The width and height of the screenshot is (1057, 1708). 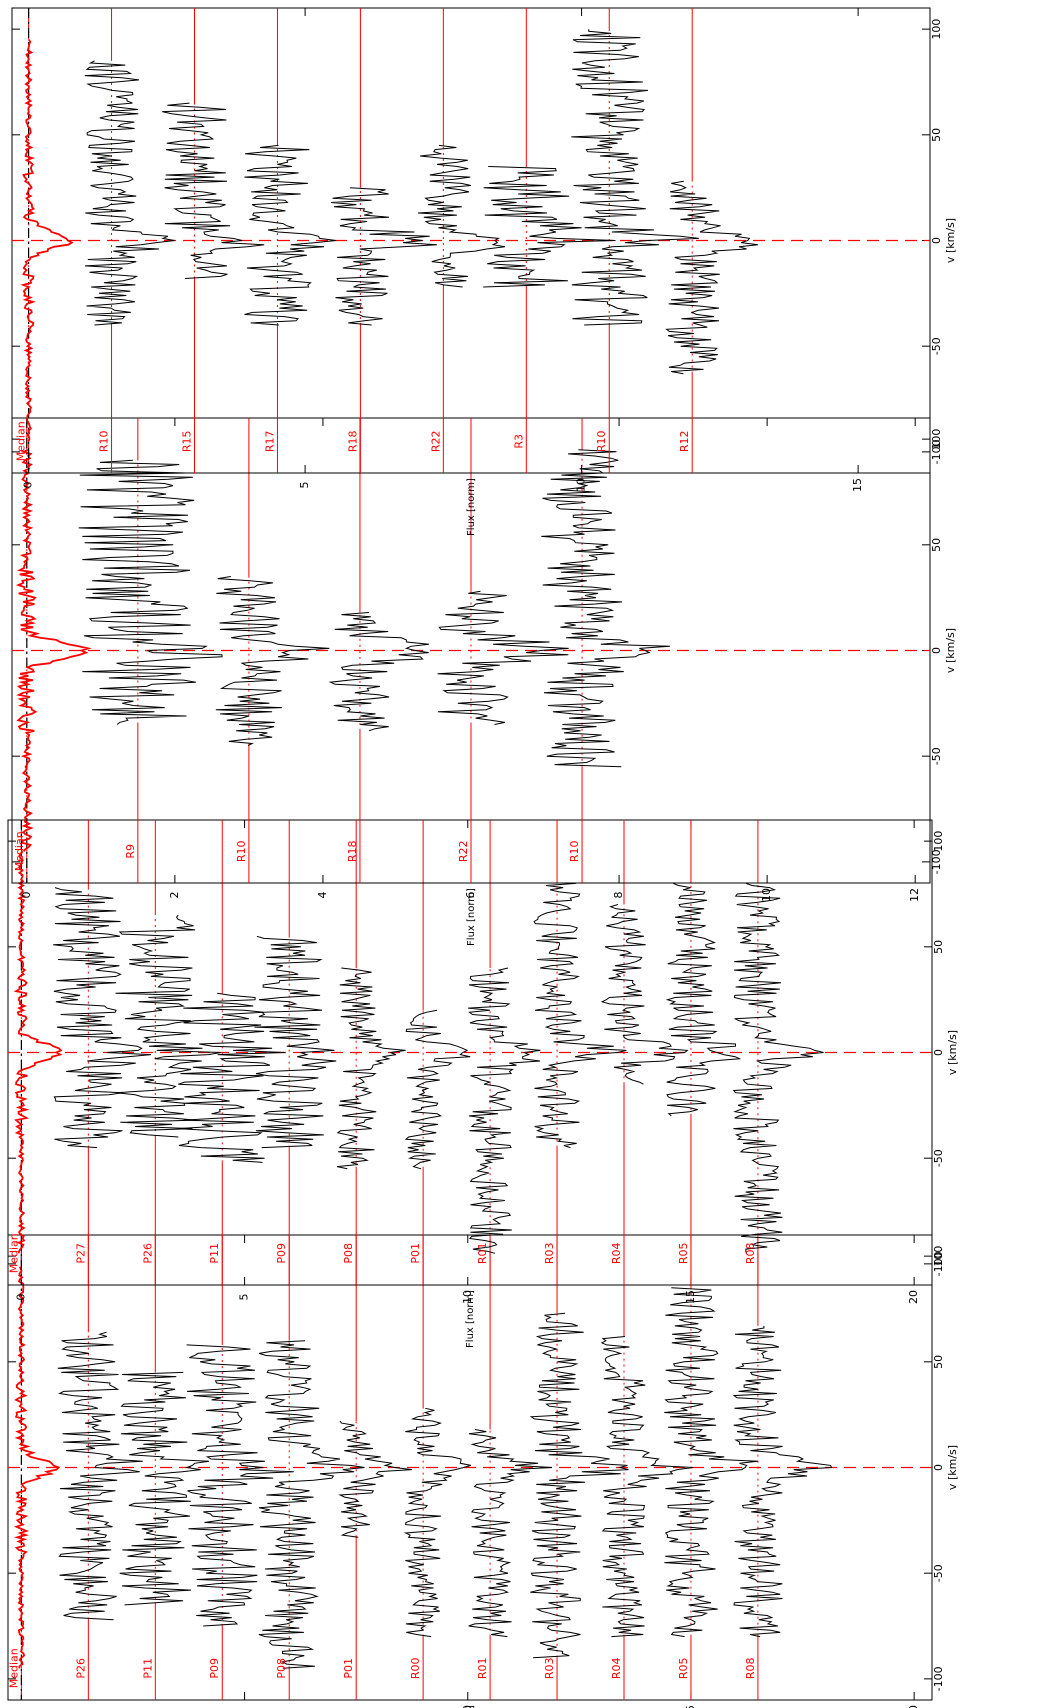 What do you see at coordinates (618, 895) in the screenshot?
I see `y-tick-label: 8` at bounding box center [618, 895].